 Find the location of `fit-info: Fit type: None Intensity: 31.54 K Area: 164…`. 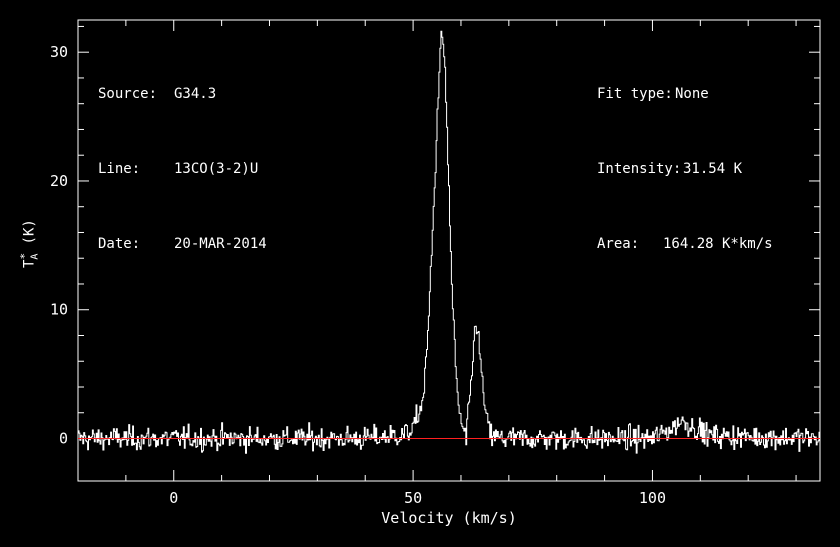

fit-info: Fit type: None Intensity: 31.54 K Area: 164… is located at coordinates (685, 157).